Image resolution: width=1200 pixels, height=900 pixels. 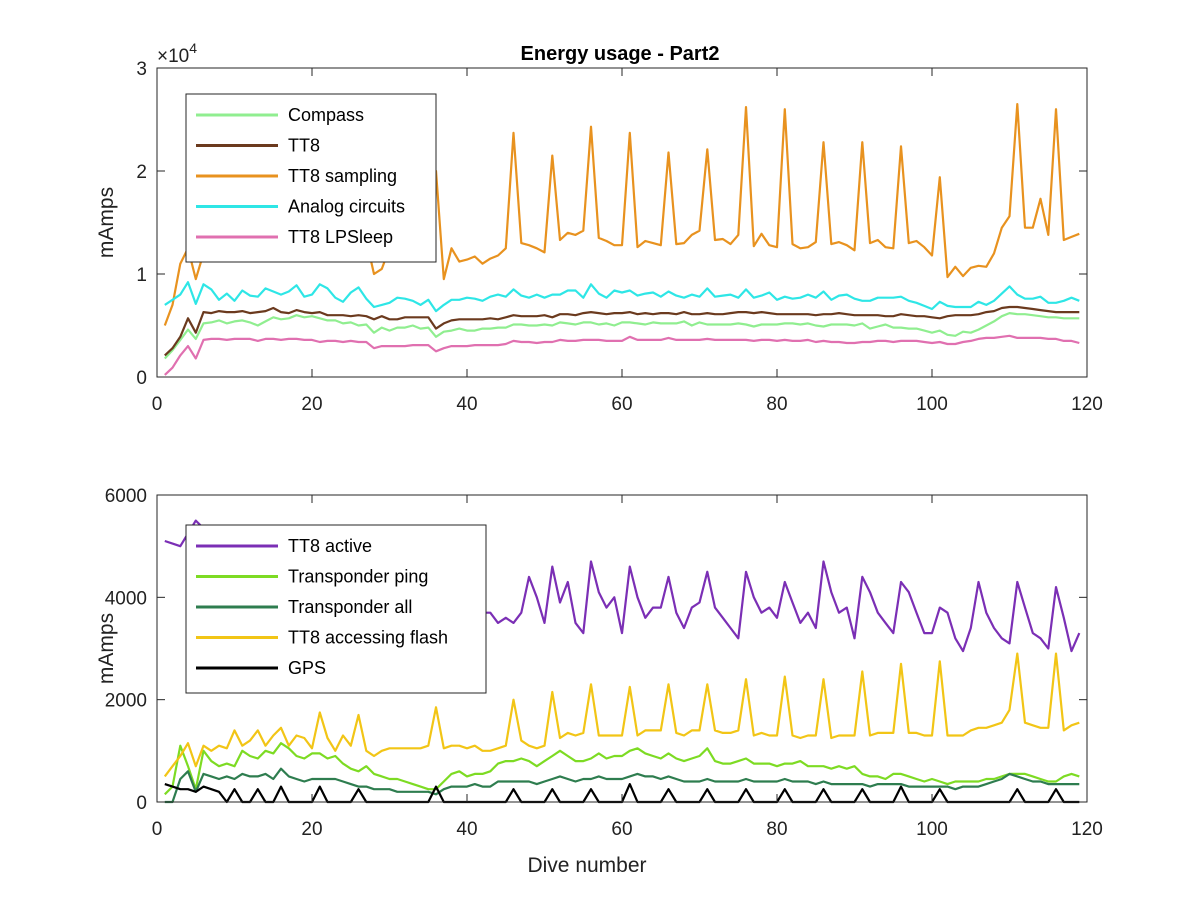 What do you see at coordinates (126, 496) in the screenshot?
I see `y-tick-label: 6000` at bounding box center [126, 496].